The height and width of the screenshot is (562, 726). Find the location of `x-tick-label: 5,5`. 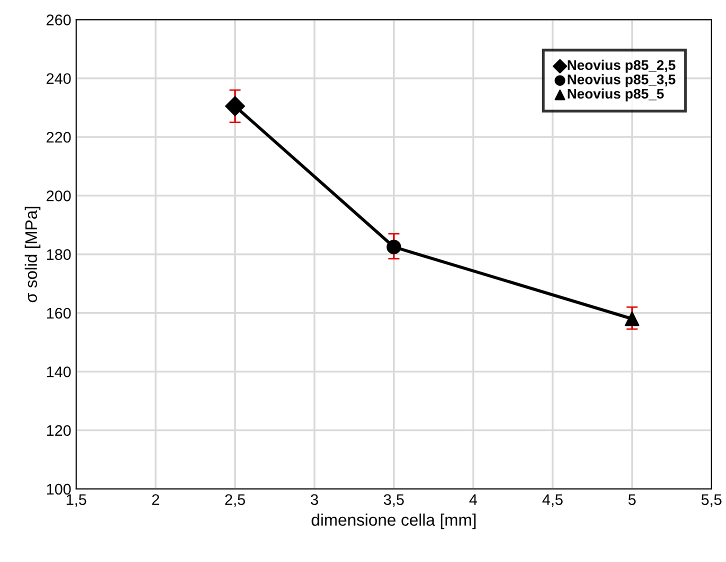

x-tick-label: 5,5 is located at coordinates (711, 500).